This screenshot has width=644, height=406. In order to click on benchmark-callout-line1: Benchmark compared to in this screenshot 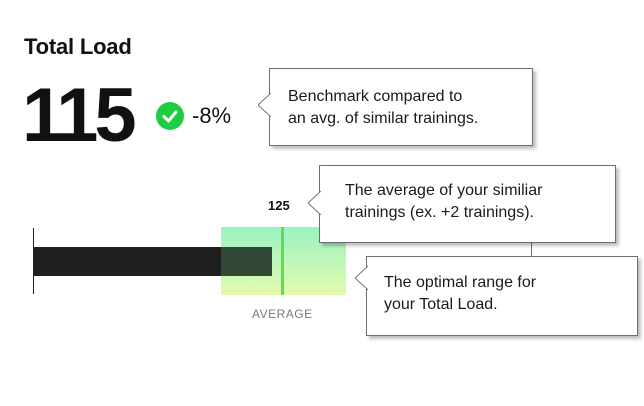, I will do `click(375, 96)`.